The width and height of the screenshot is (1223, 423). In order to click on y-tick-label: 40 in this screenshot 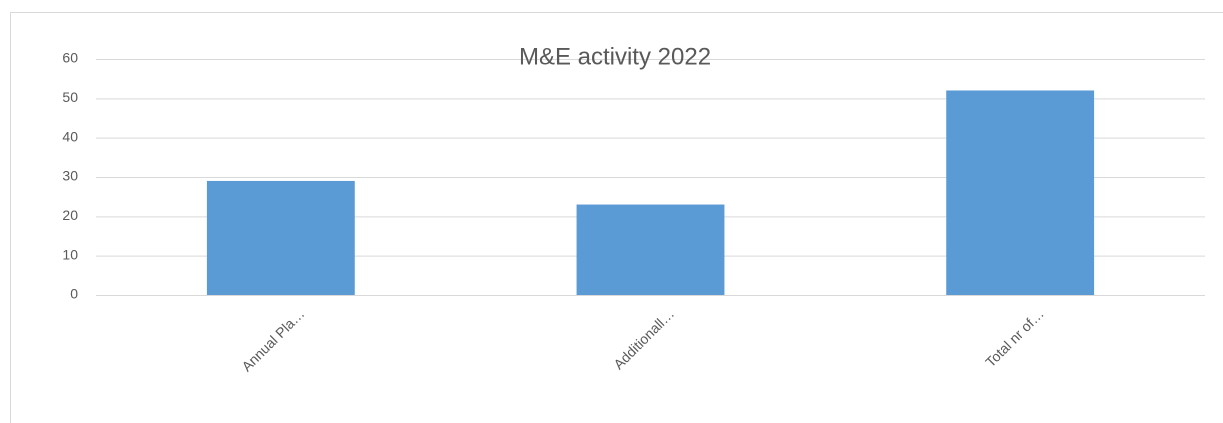, I will do `click(70, 136)`.